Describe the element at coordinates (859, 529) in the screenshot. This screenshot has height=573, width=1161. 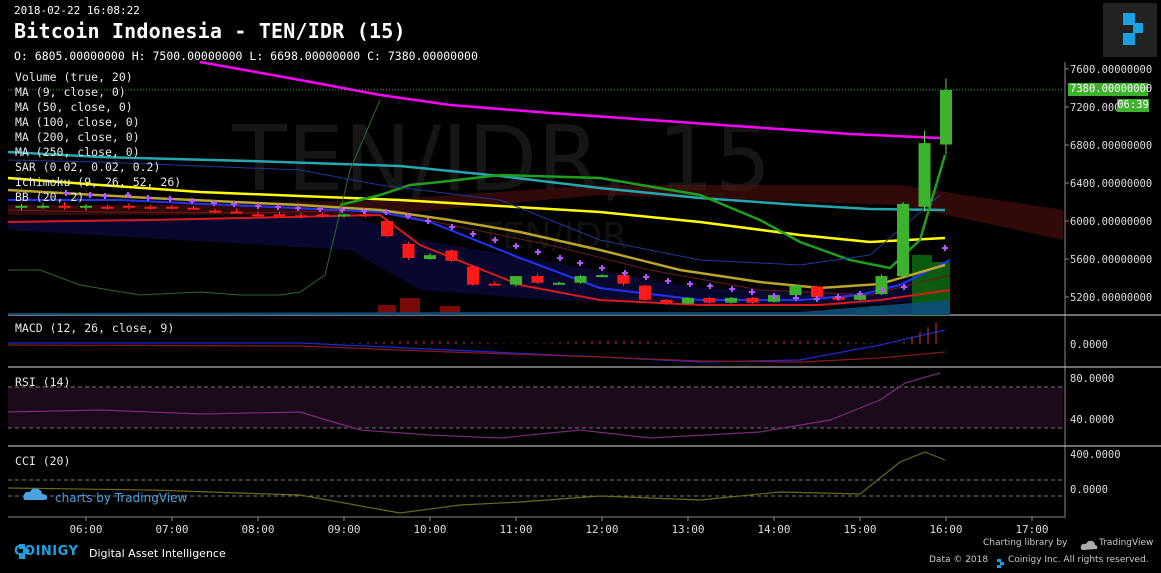
I see `time-tick-label: 15:00` at that location.